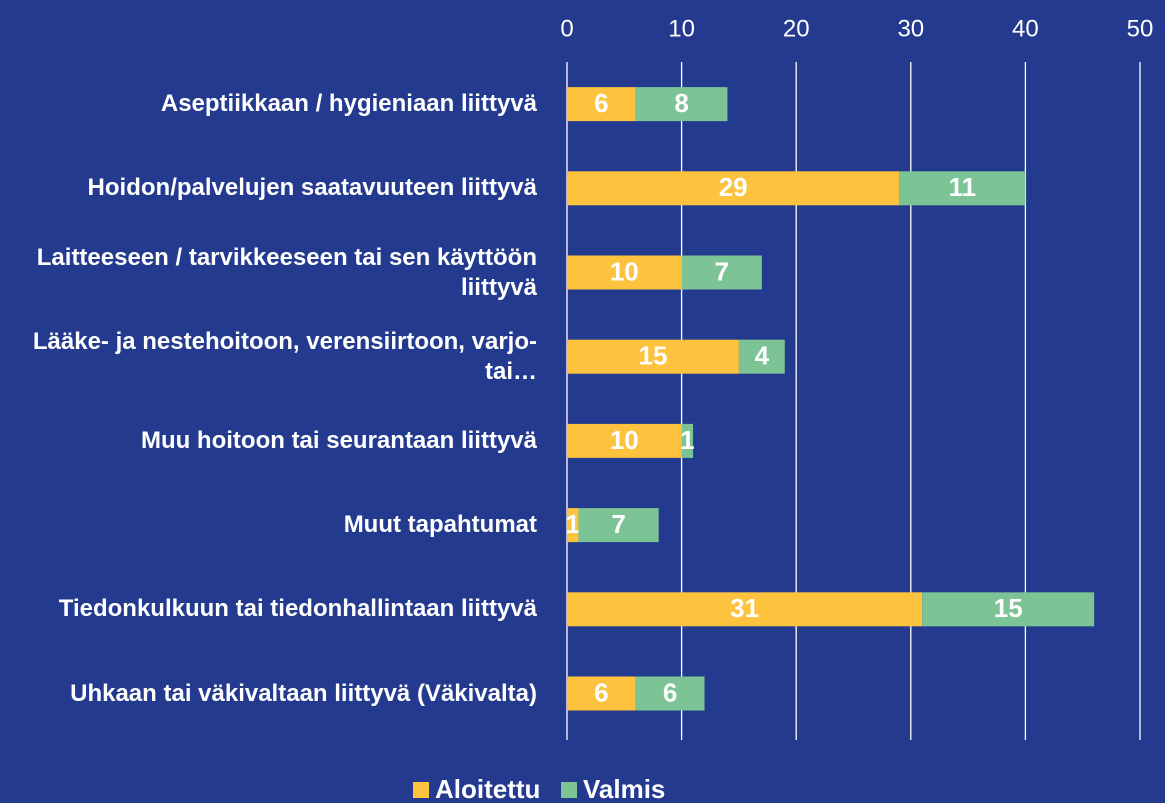 Image resolution: width=1165 pixels, height=803 pixels. I want to click on category-label: Aseptiikkaan / hygieniaan liittyvä, so click(348, 104).